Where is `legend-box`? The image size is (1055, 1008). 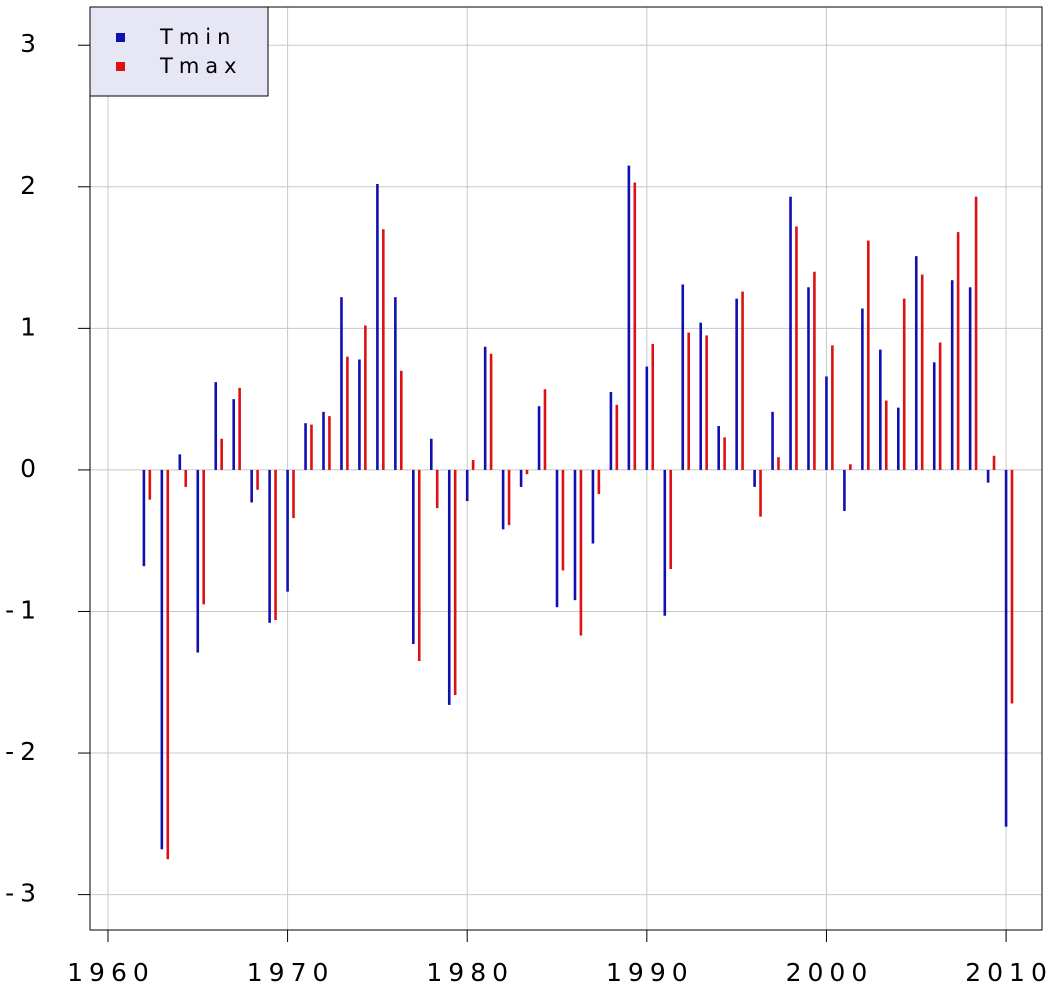 legend-box is located at coordinates (179, 51).